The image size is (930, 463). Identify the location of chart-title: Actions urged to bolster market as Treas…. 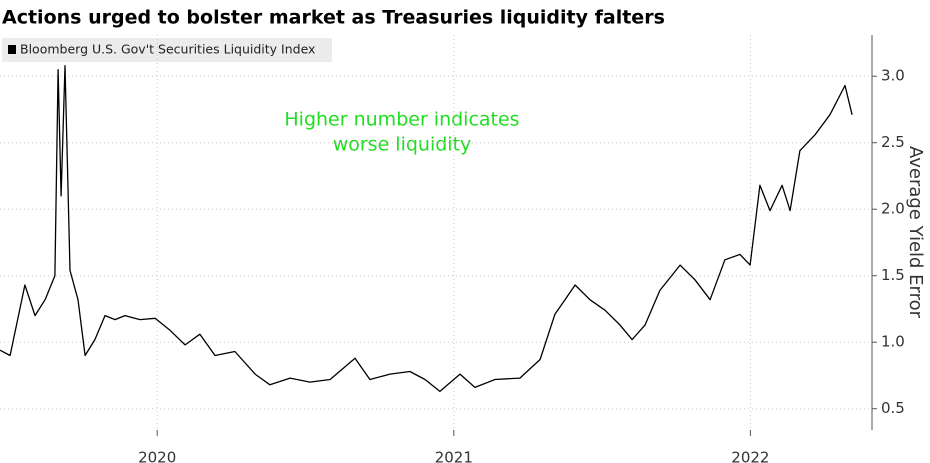
(333, 18).